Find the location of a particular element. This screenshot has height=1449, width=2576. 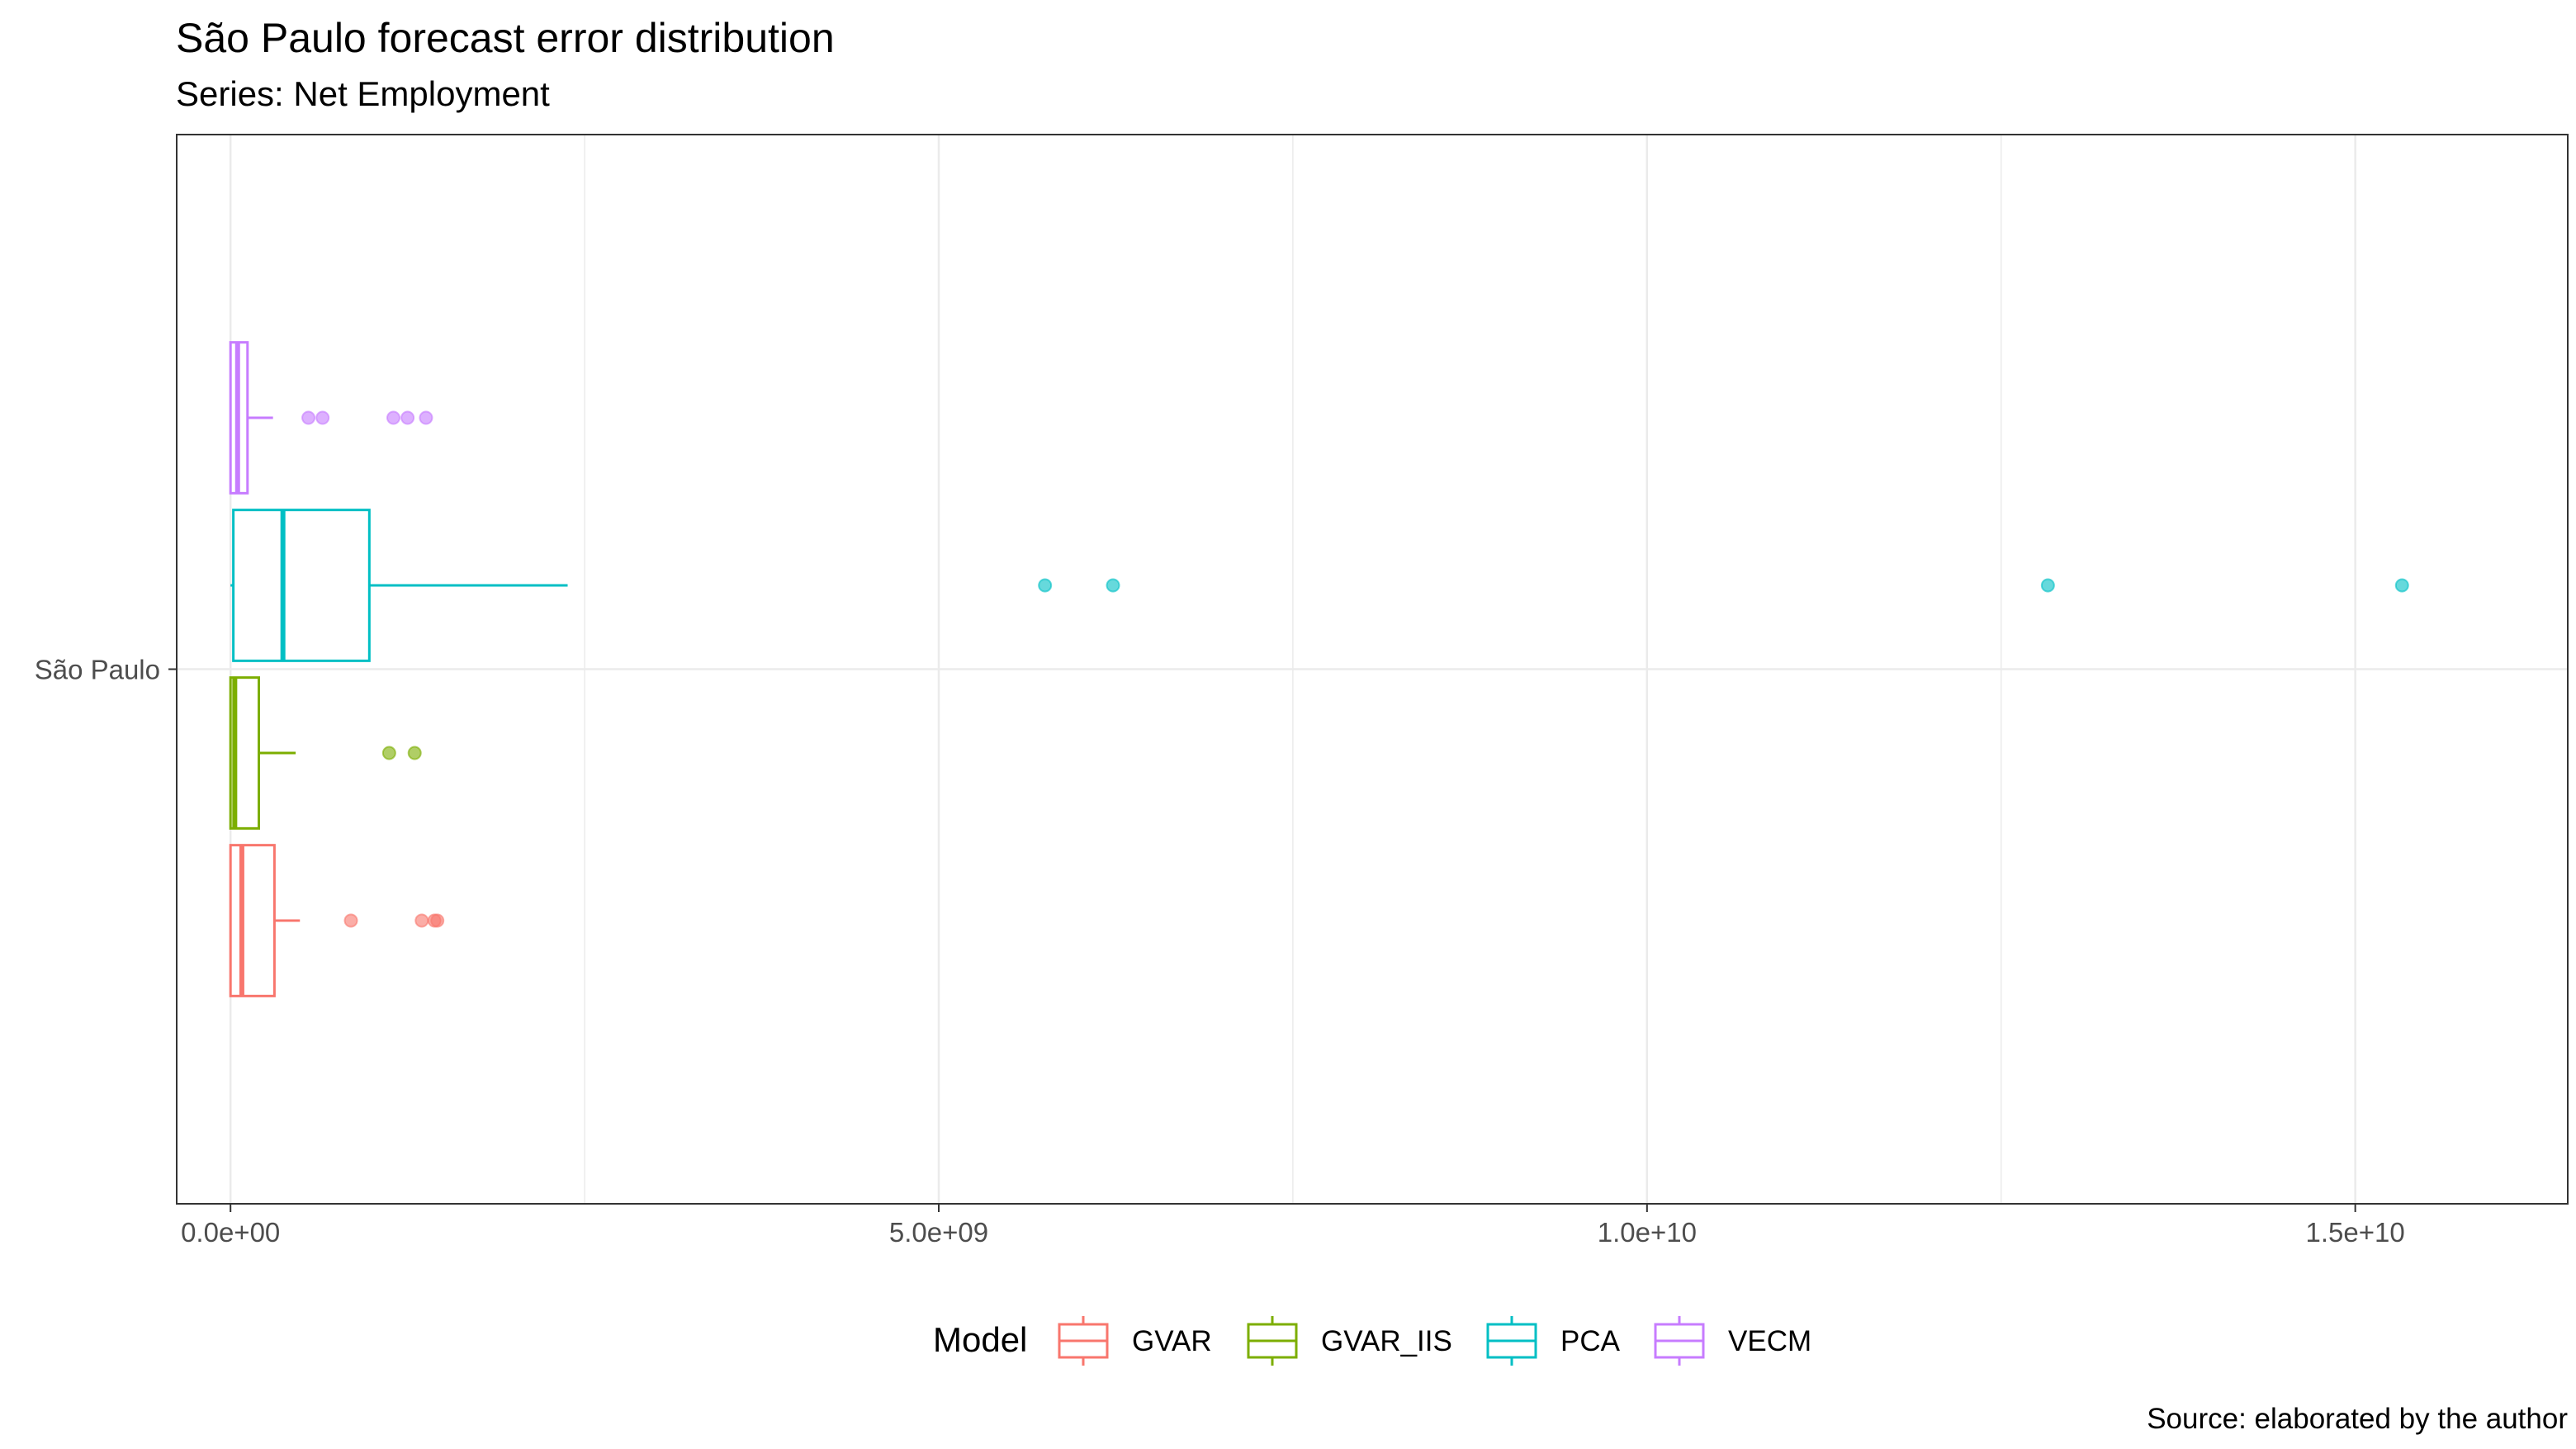

x-tick-label: 1.5e+10 is located at coordinates (2355, 1232).